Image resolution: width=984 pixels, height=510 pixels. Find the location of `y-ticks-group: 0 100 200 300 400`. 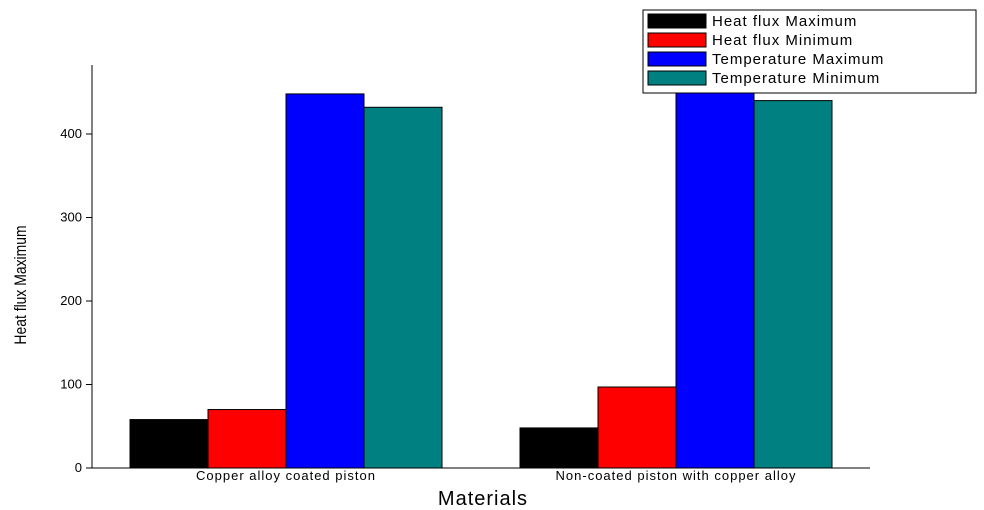

y-ticks-group: 0 100 200 300 400 is located at coordinates (76, 300).